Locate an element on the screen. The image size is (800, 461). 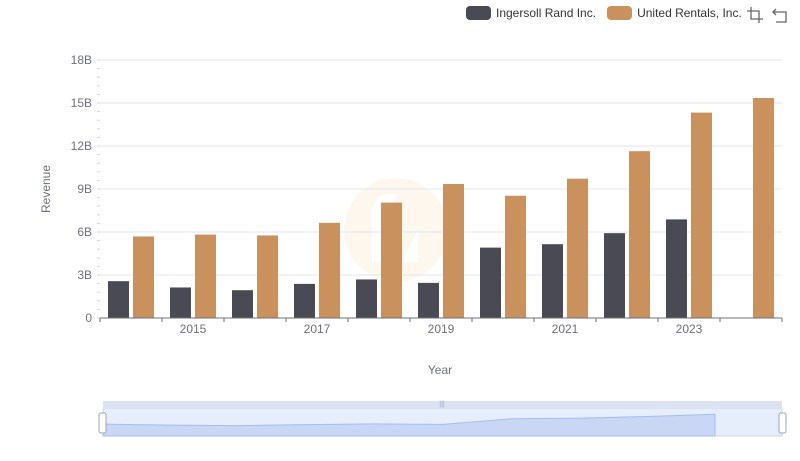
slider-top-bar is located at coordinates (442, 404).